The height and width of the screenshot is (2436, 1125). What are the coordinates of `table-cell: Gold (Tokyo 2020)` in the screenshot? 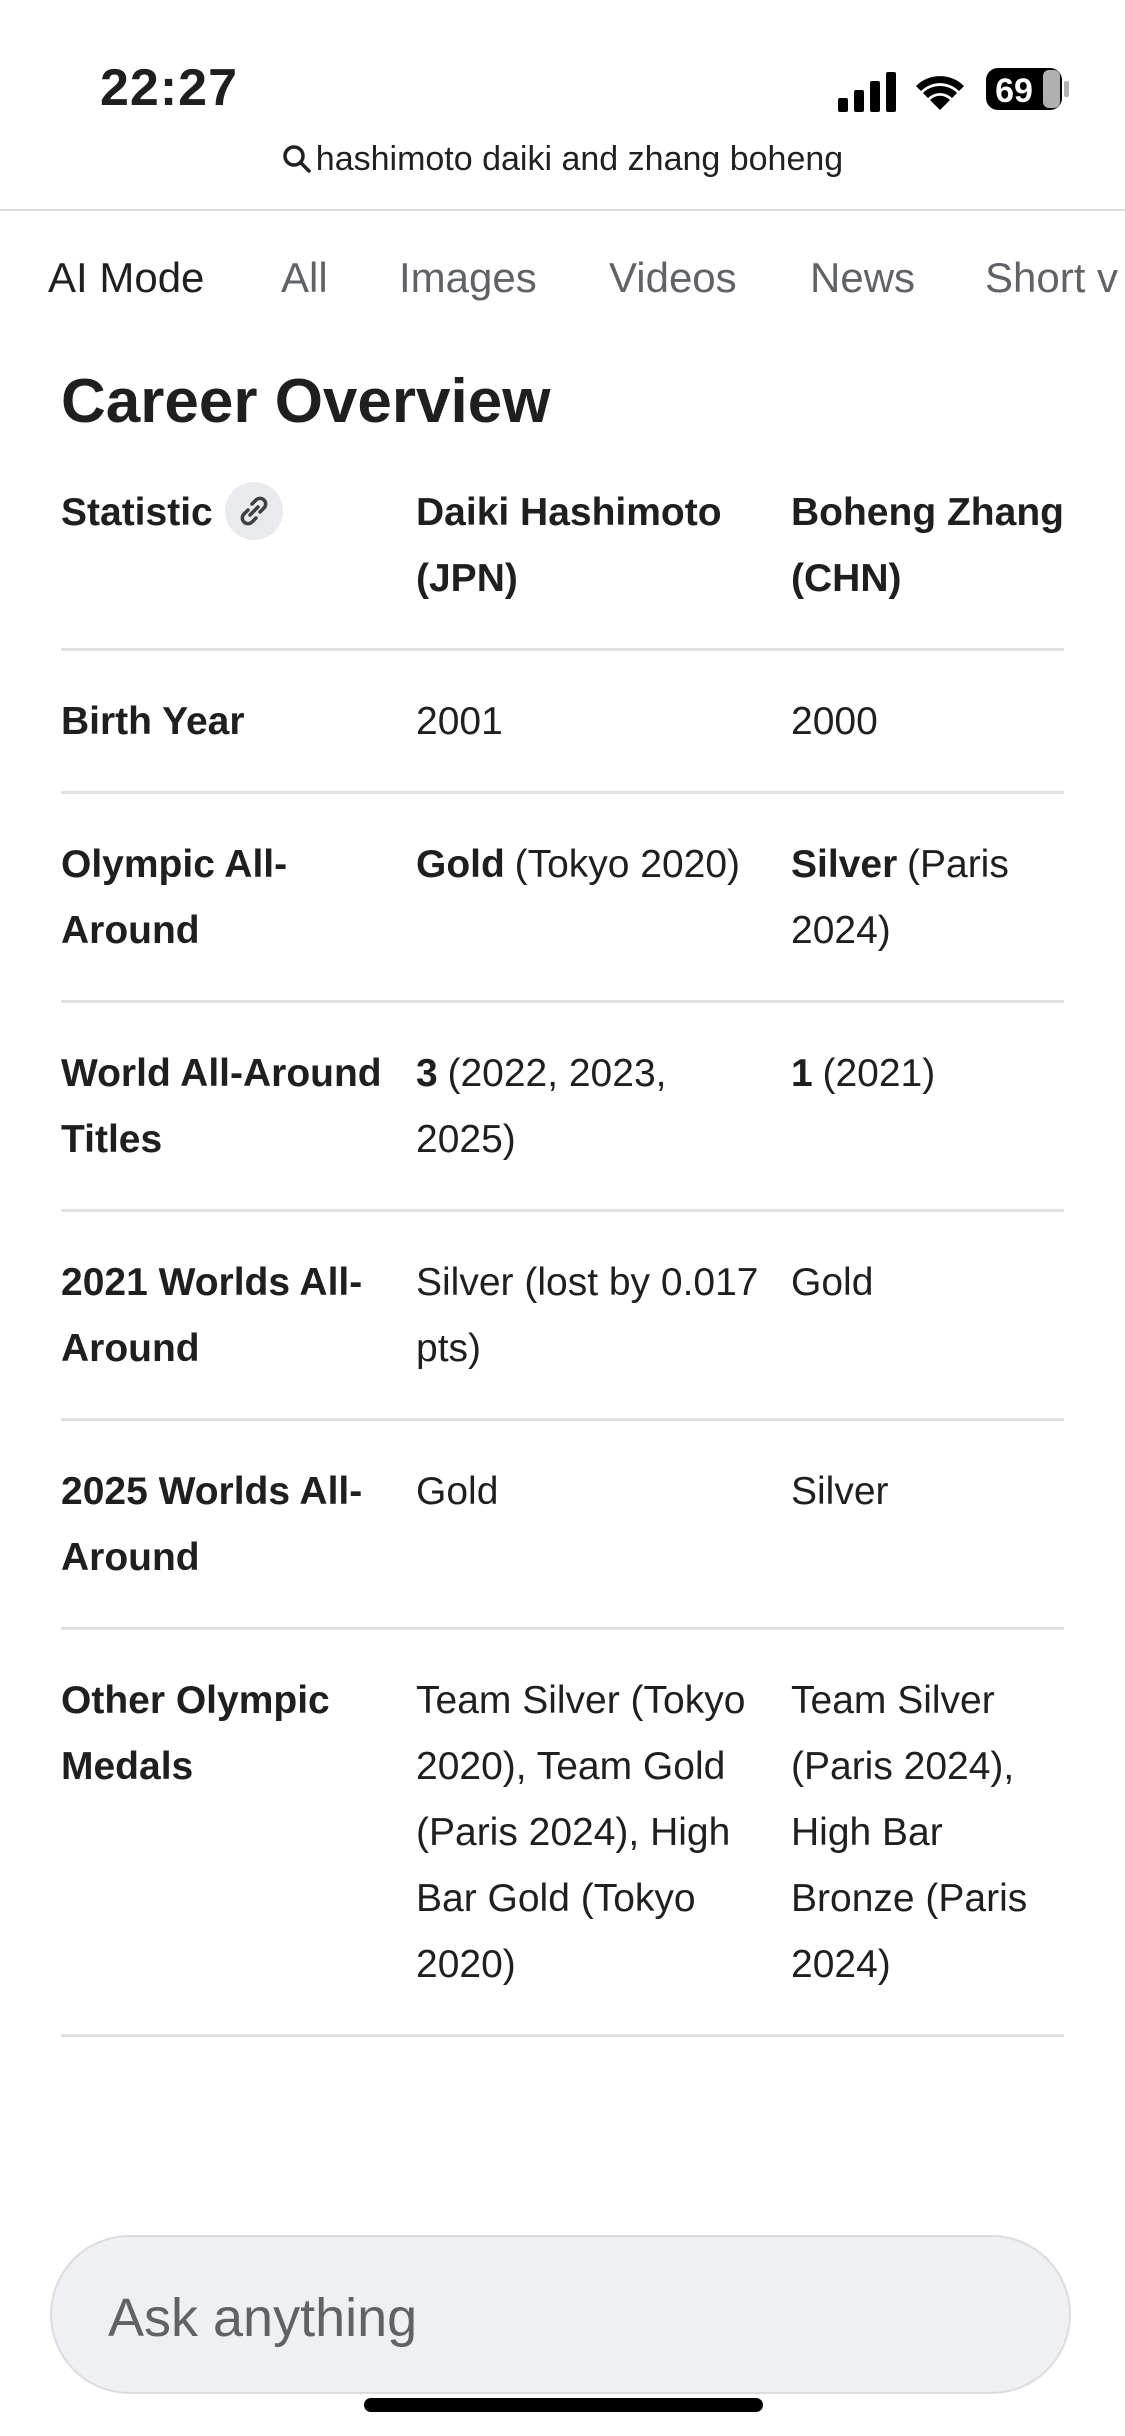 It's located at (603, 897).